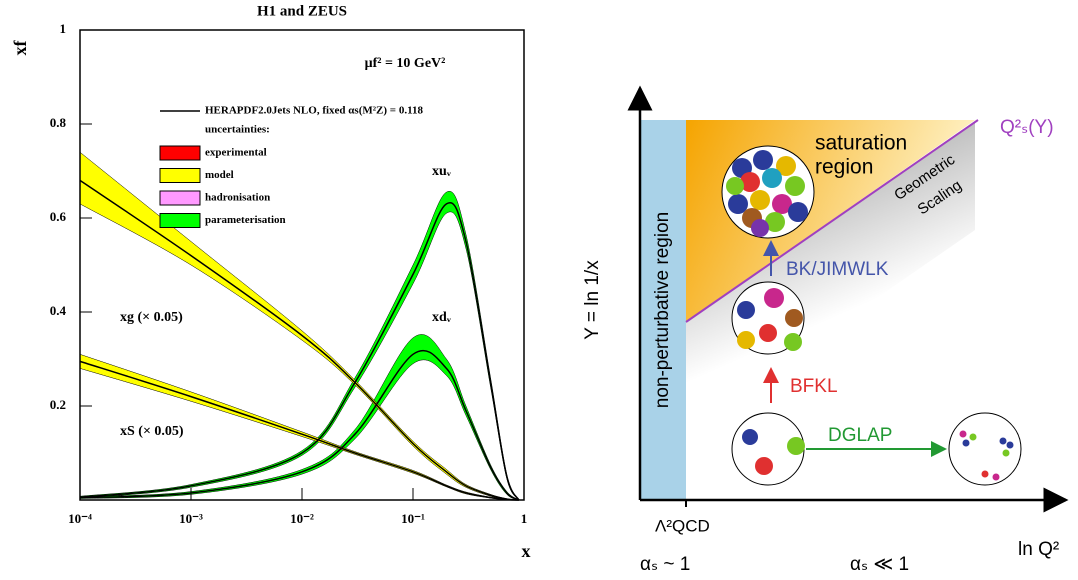 This screenshot has height=580, width=1078. I want to click on legend-subheader: uncertainties:, so click(237, 130).